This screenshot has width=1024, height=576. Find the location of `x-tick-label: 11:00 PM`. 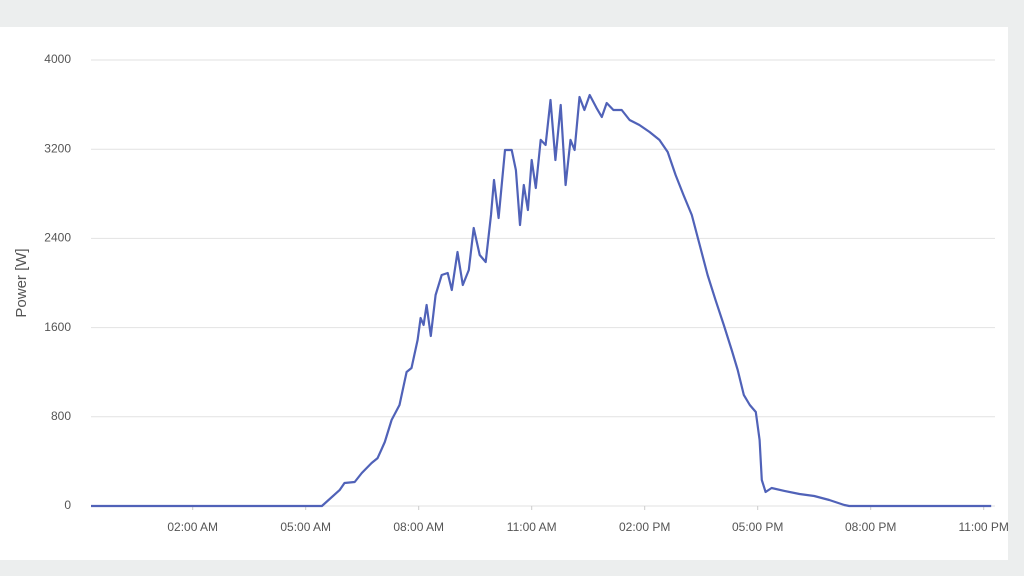

x-tick-label: 11:00 PM is located at coordinates (983, 527).